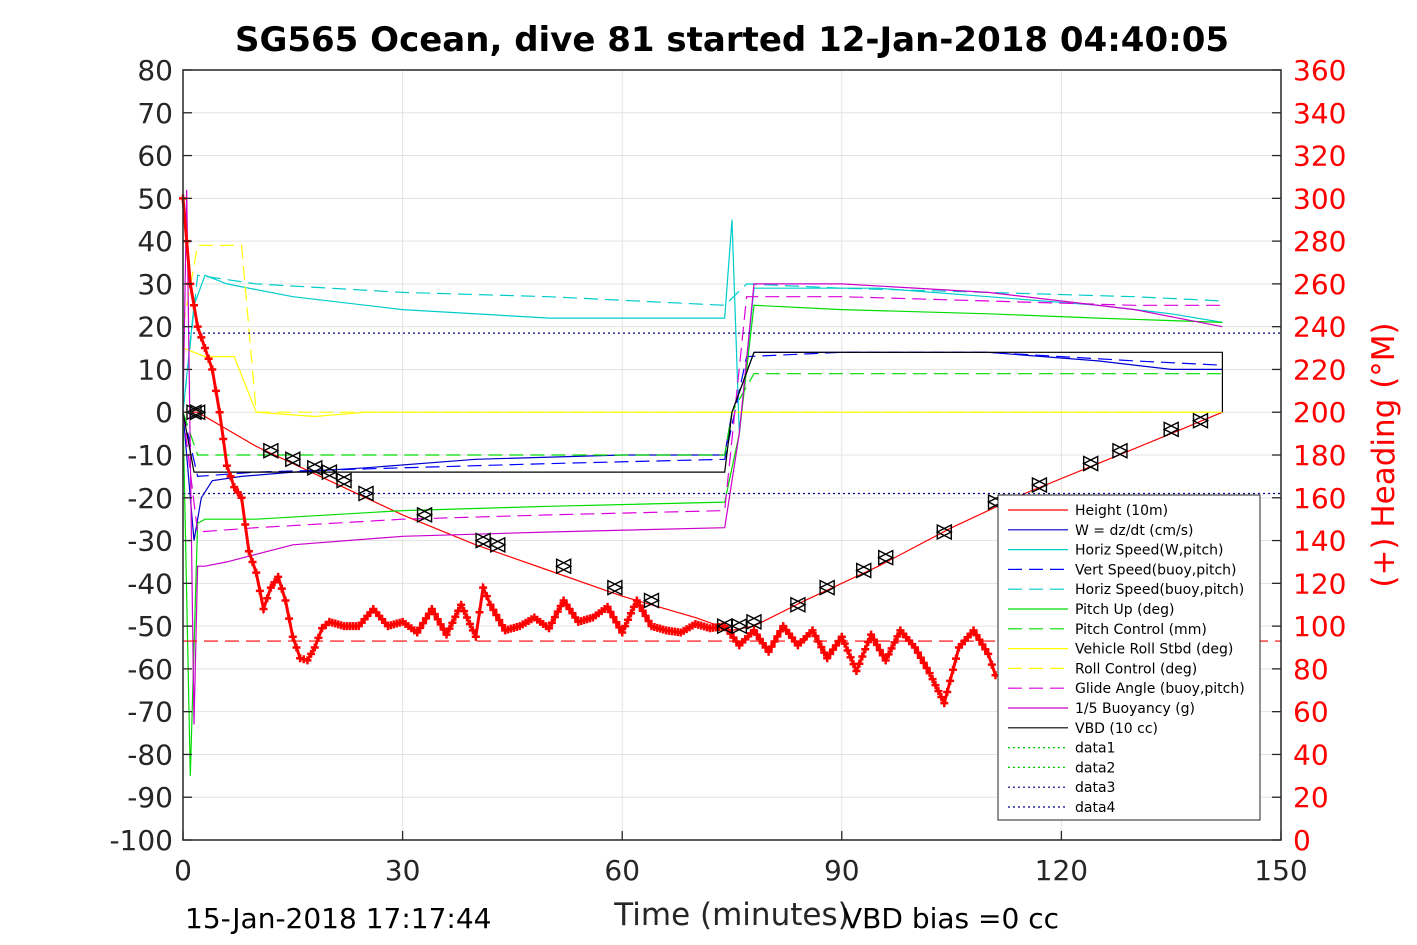 The width and height of the screenshot is (1417, 945). I want to click on x-tick-label: 30, so click(403, 870).